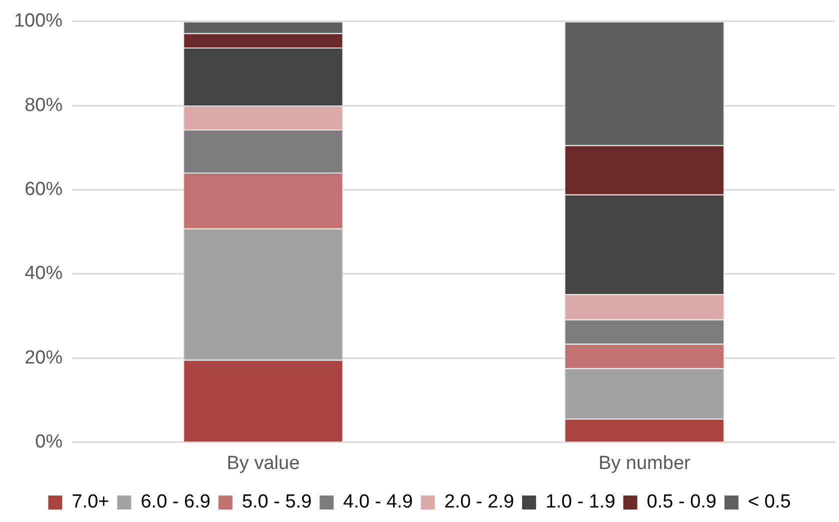 The width and height of the screenshot is (839, 522). What do you see at coordinates (38, 21) in the screenshot?
I see `y-tick-label: 100%` at bounding box center [38, 21].